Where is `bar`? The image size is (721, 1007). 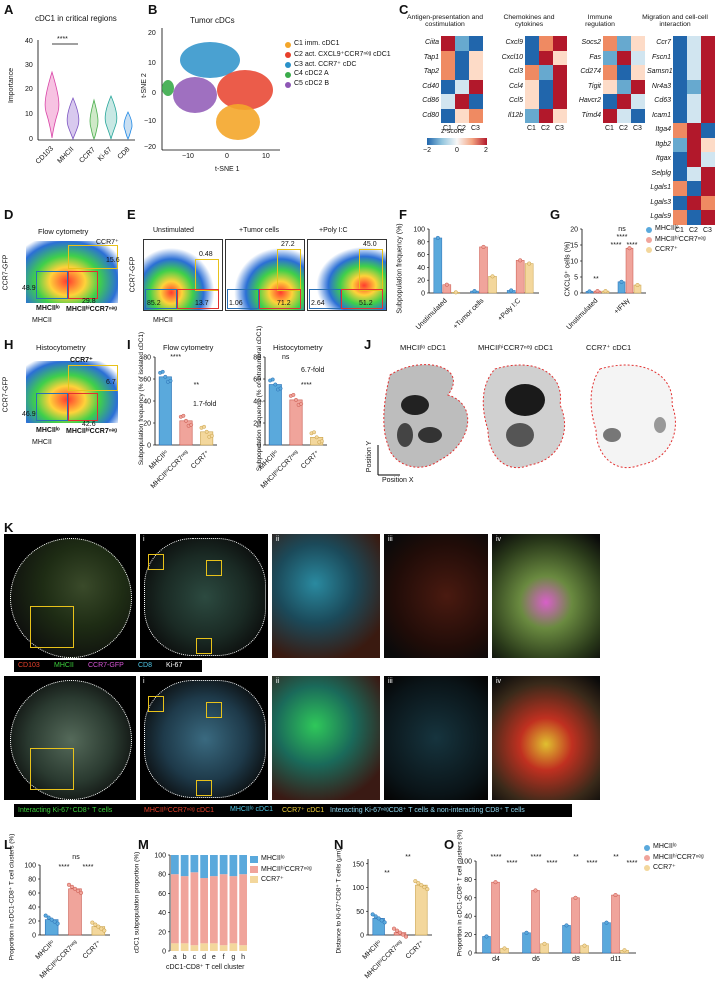
bar is located at coordinates (492, 285).